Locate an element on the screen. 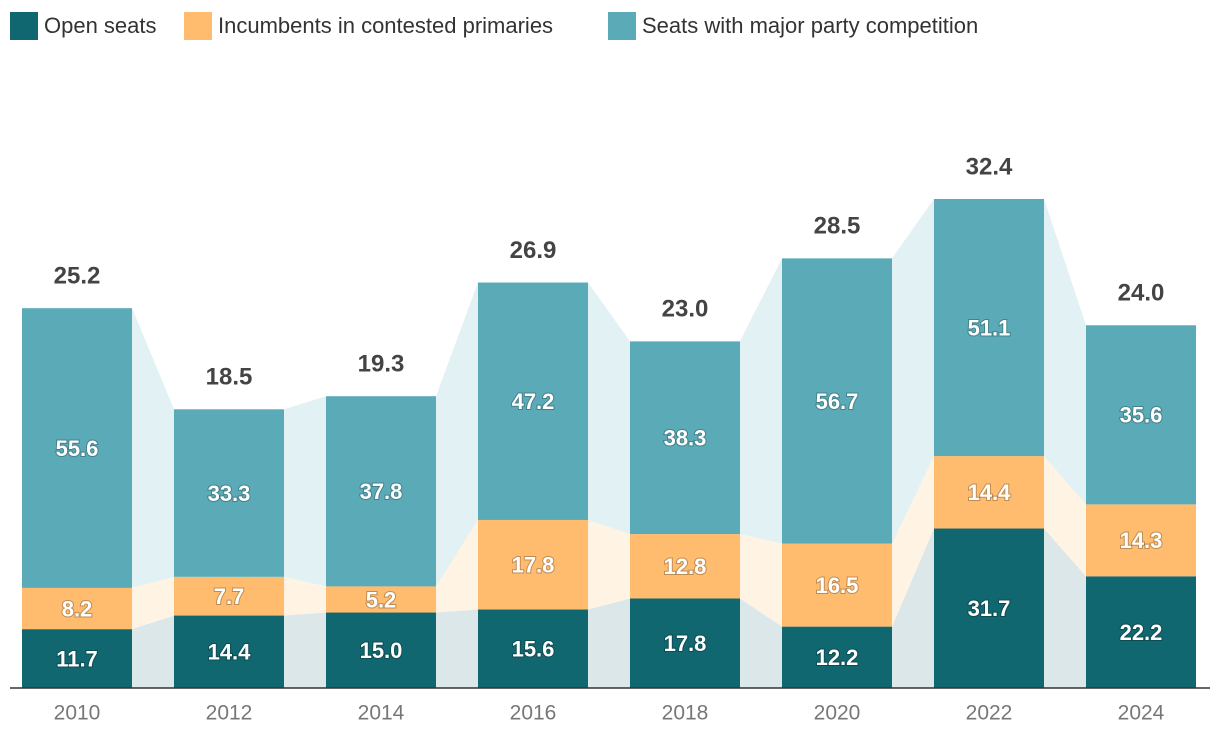 The height and width of the screenshot is (746, 1220). segment-label: 15.6 is located at coordinates (533, 649).